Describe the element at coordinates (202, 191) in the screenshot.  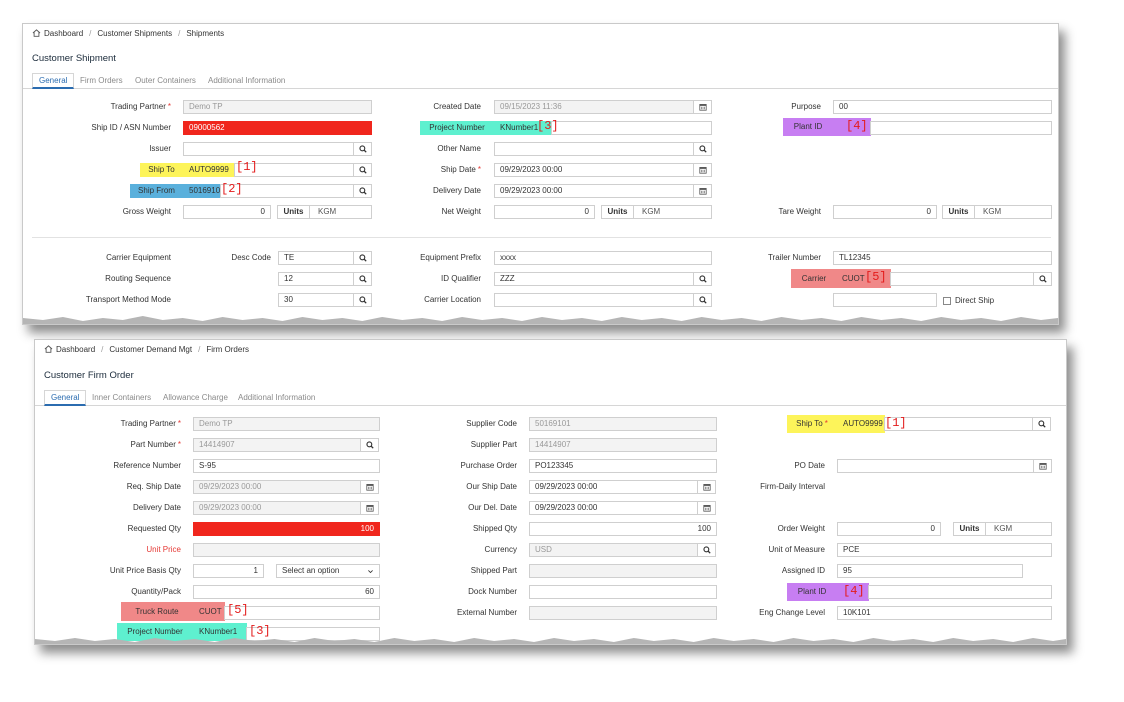
I see `ship-from-field: 5016910` at that location.